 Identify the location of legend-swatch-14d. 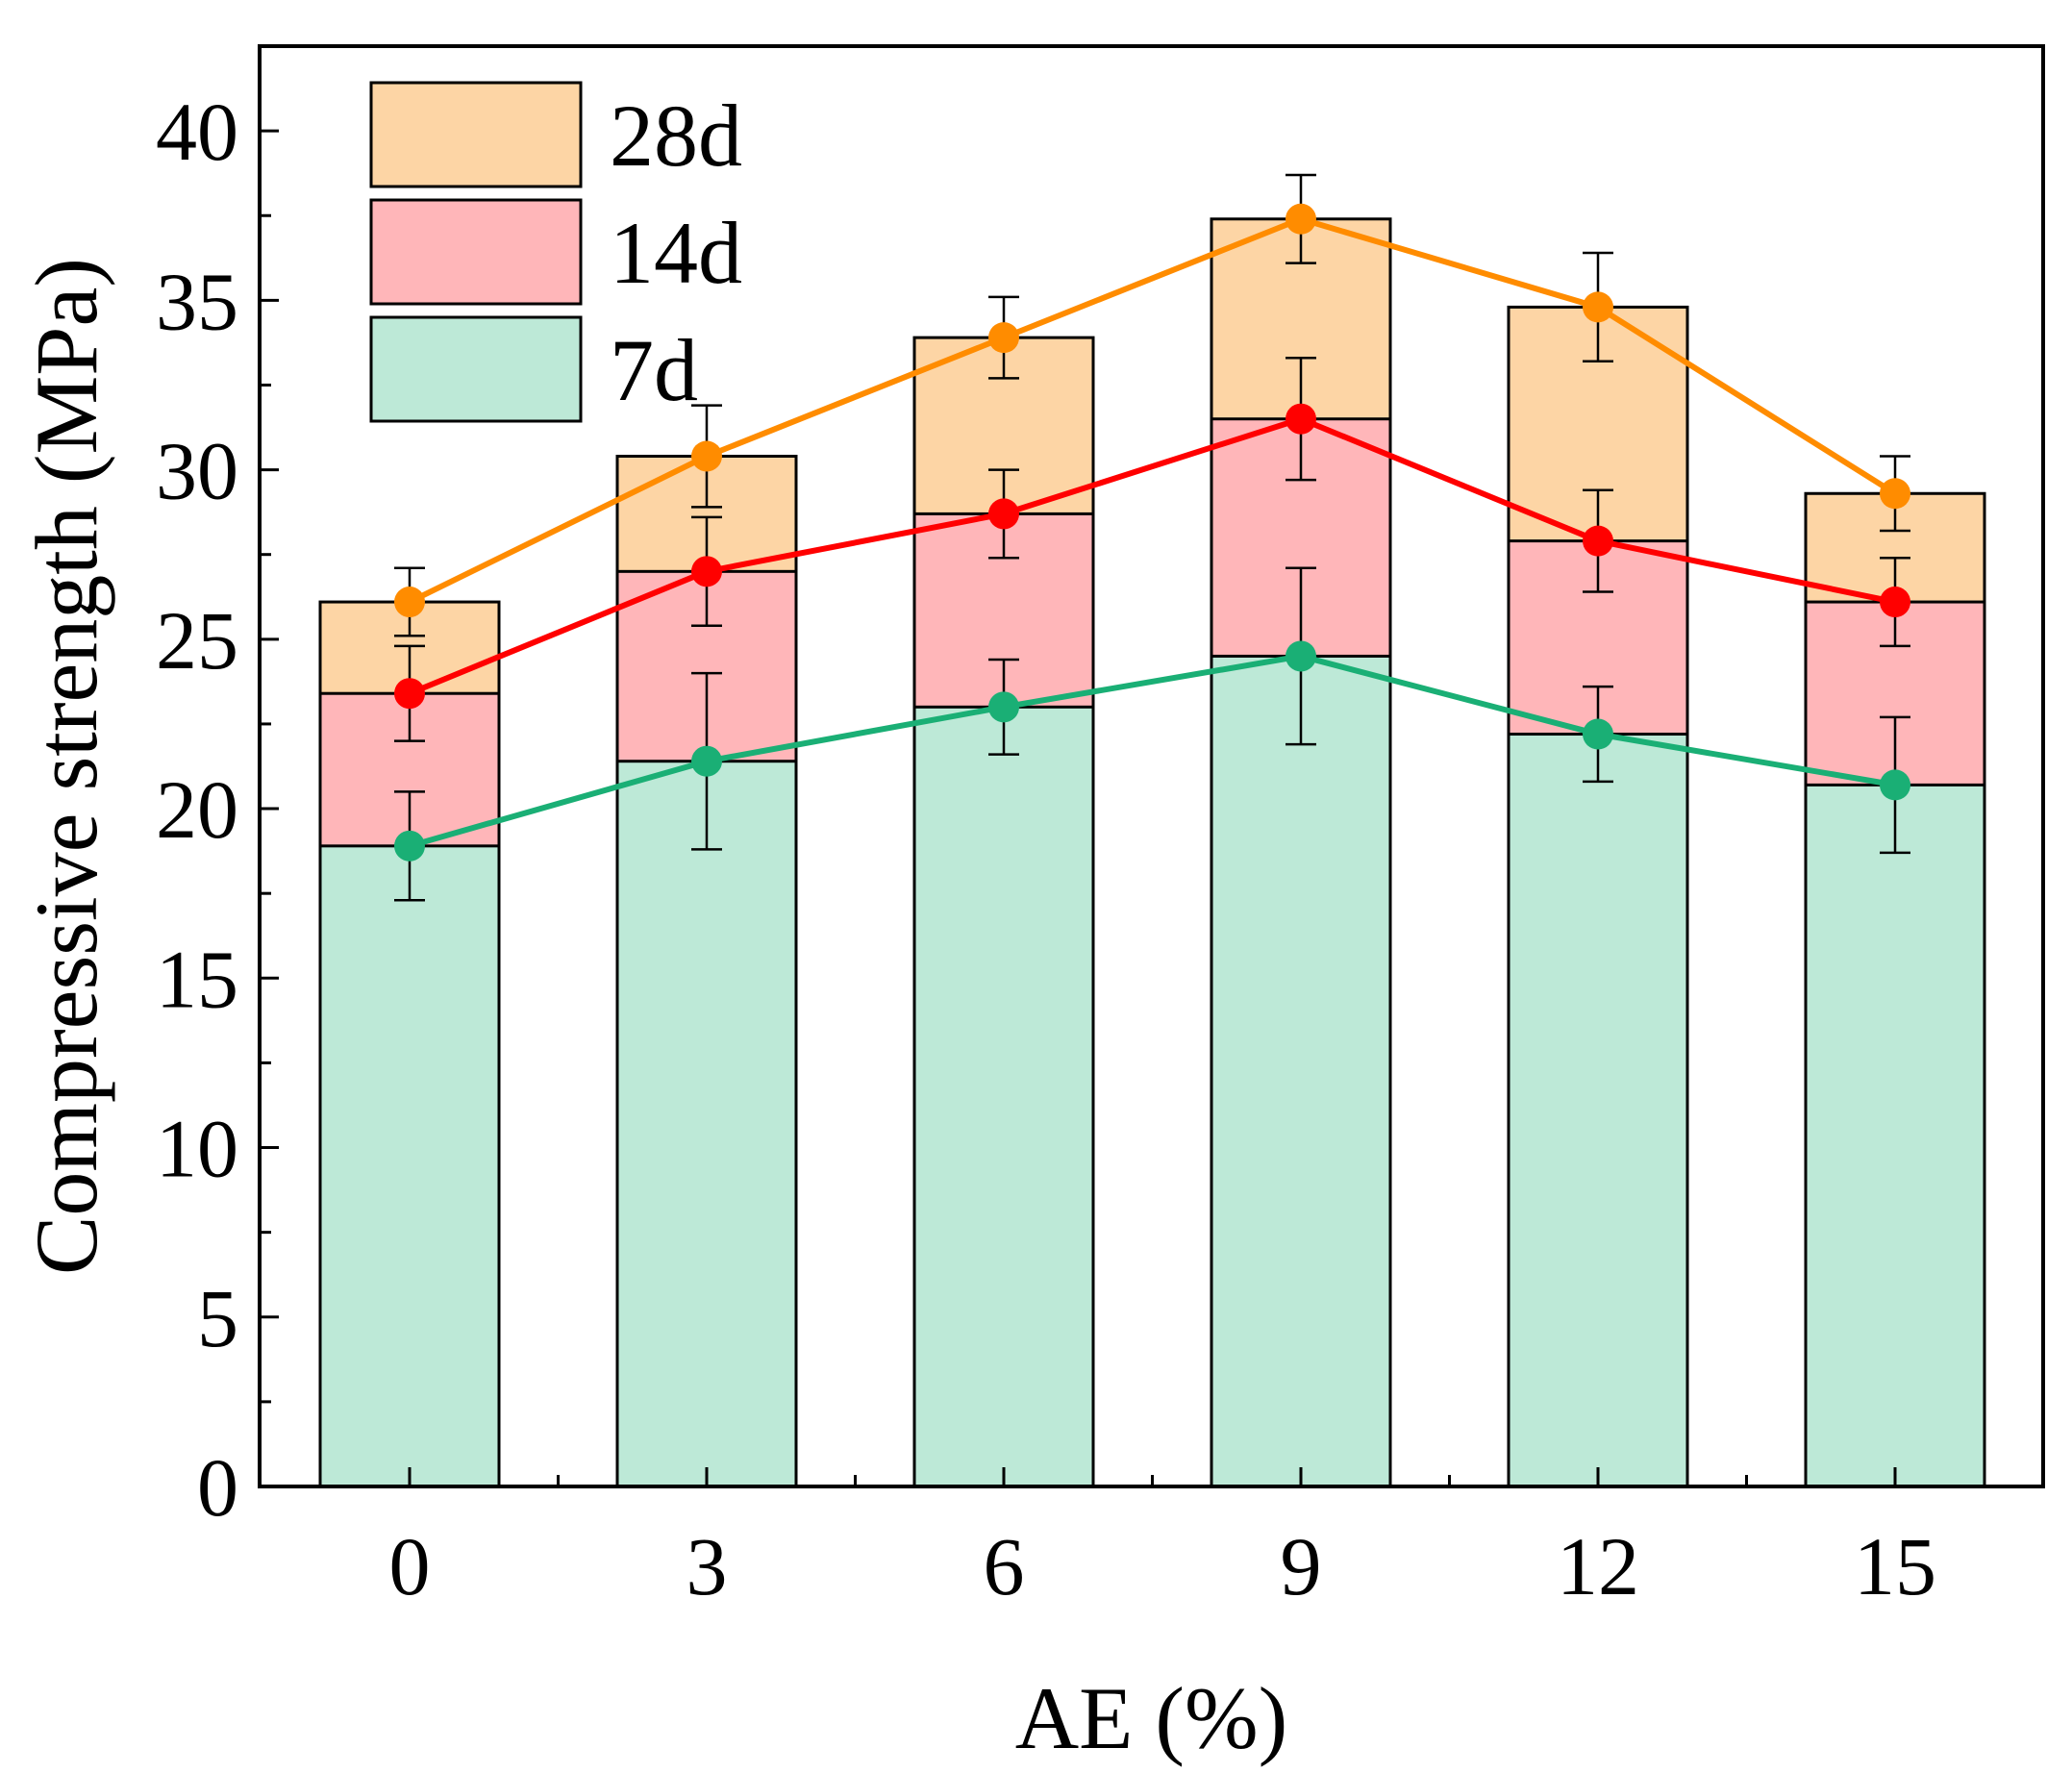
(476, 252).